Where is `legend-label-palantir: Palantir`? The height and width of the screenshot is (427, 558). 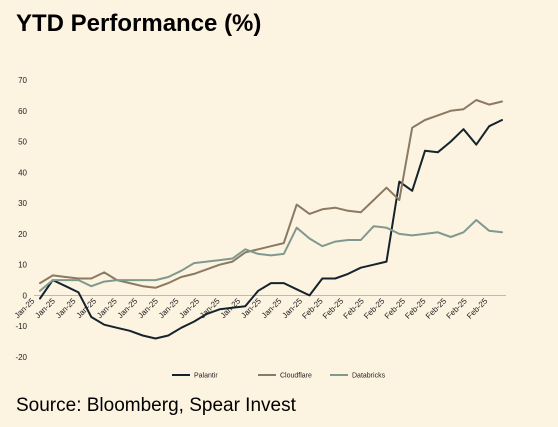
legend-label-palantir: Palantir is located at coordinates (206, 376).